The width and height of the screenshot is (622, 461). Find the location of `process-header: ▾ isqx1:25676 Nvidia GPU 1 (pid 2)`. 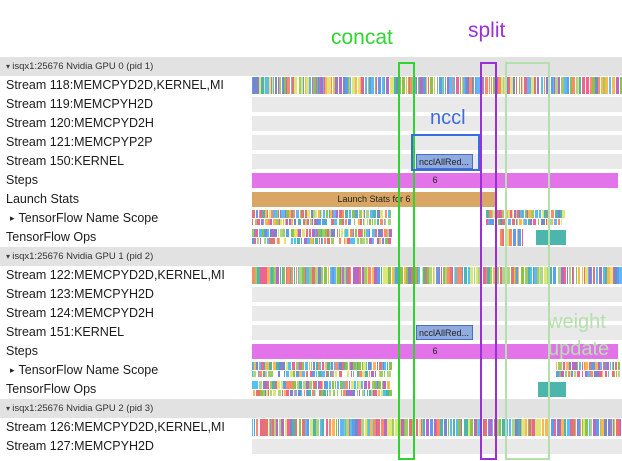

process-header: ▾ isqx1:25676 Nvidia GPU 1 (pid 2) is located at coordinates (311, 256).